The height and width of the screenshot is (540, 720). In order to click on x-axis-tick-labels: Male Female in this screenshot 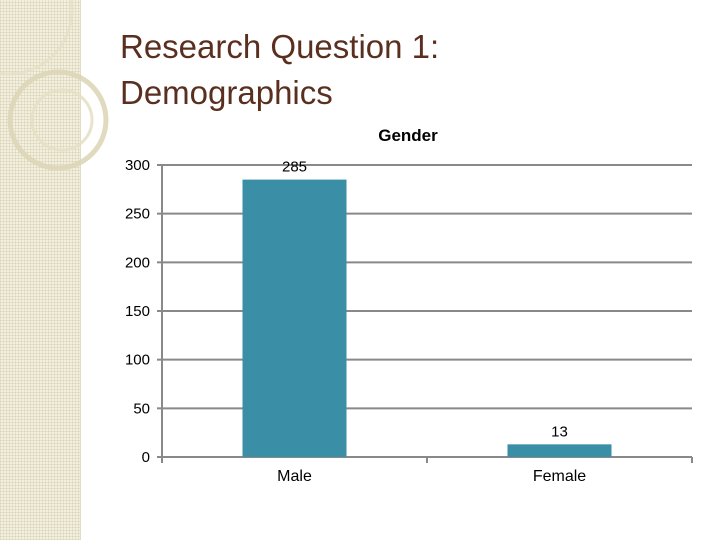, I will do `click(431, 476)`.